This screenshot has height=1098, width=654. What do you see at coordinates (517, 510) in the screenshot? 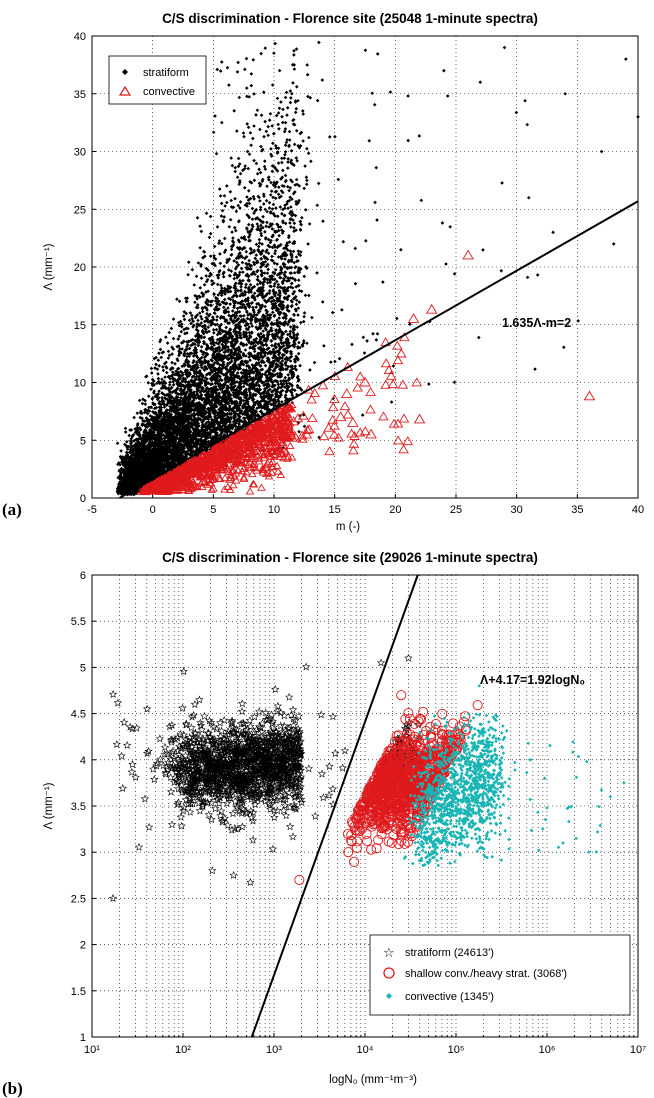
I see `x-tick-label: 30` at bounding box center [517, 510].